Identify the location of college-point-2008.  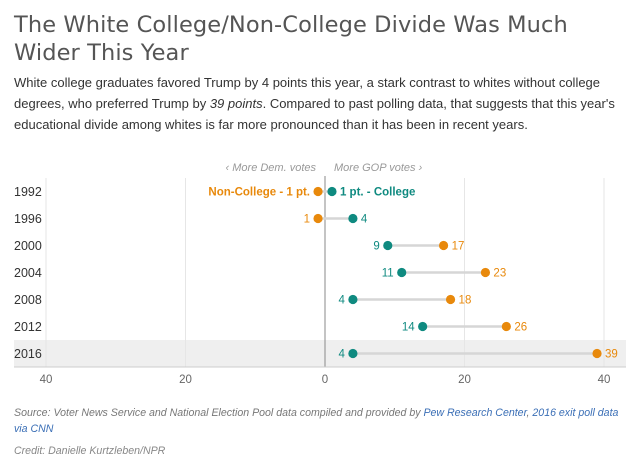
(353, 299).